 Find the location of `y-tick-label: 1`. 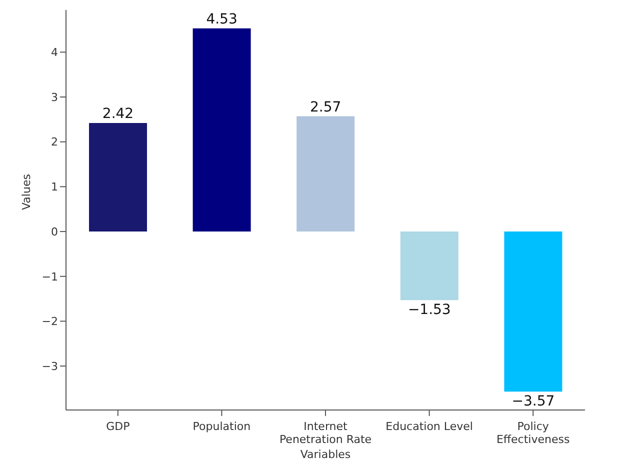

y-tick-label: 1 is located at coordinates (54, 187).